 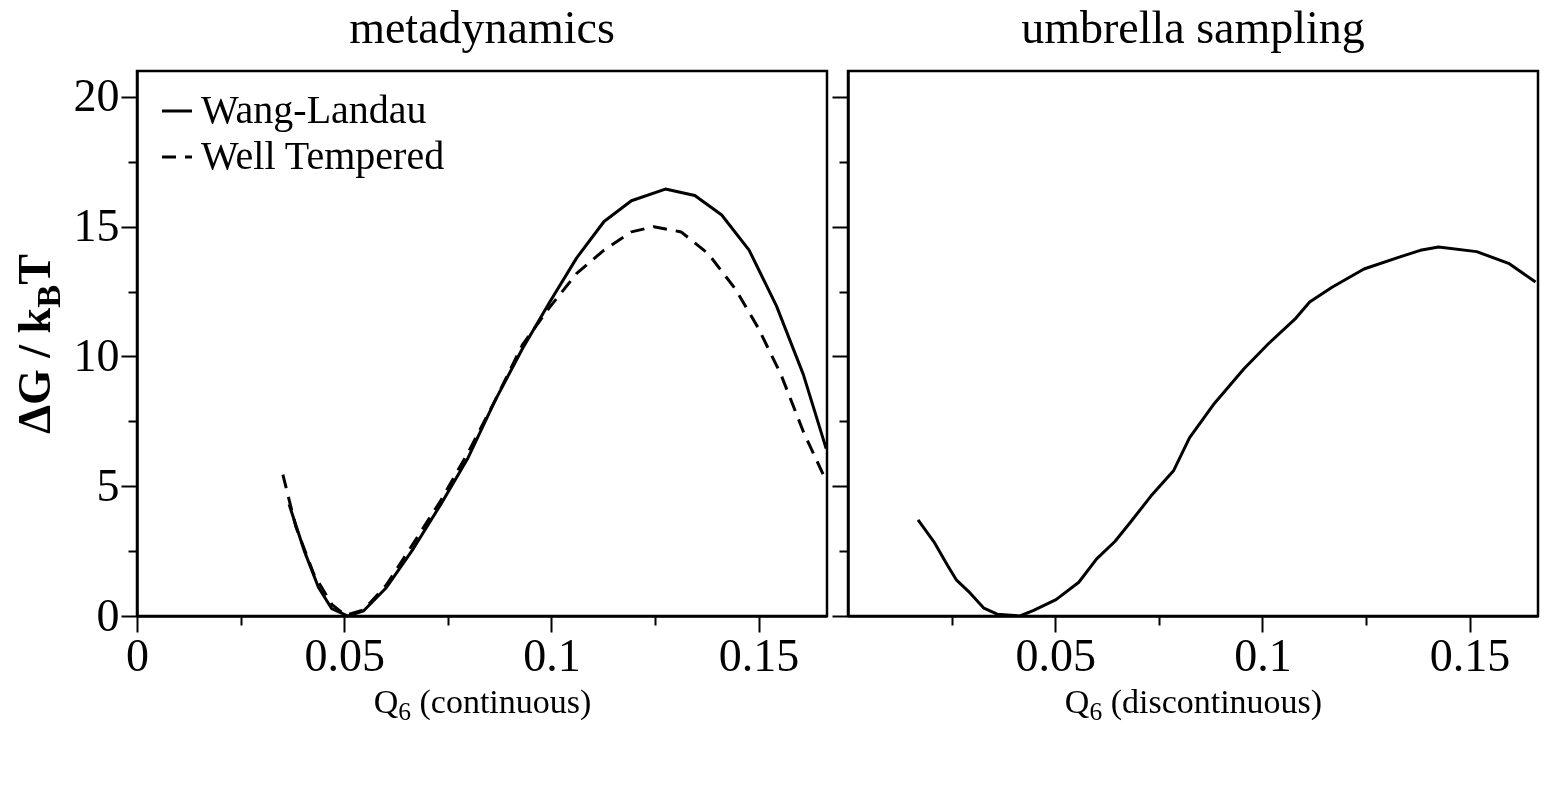 I want to click on x-axis-title: Q$_{6}$ (continuous), so click(x=482, y=704).